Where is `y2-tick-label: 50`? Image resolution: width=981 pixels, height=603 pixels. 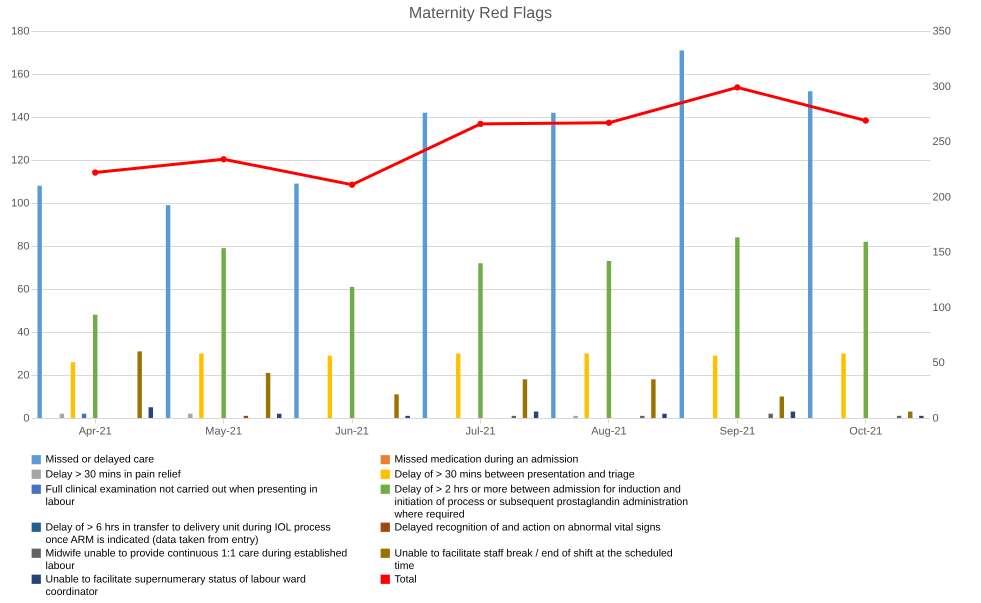
y2-tick-label: 50 is located at coordinates (938, 363).